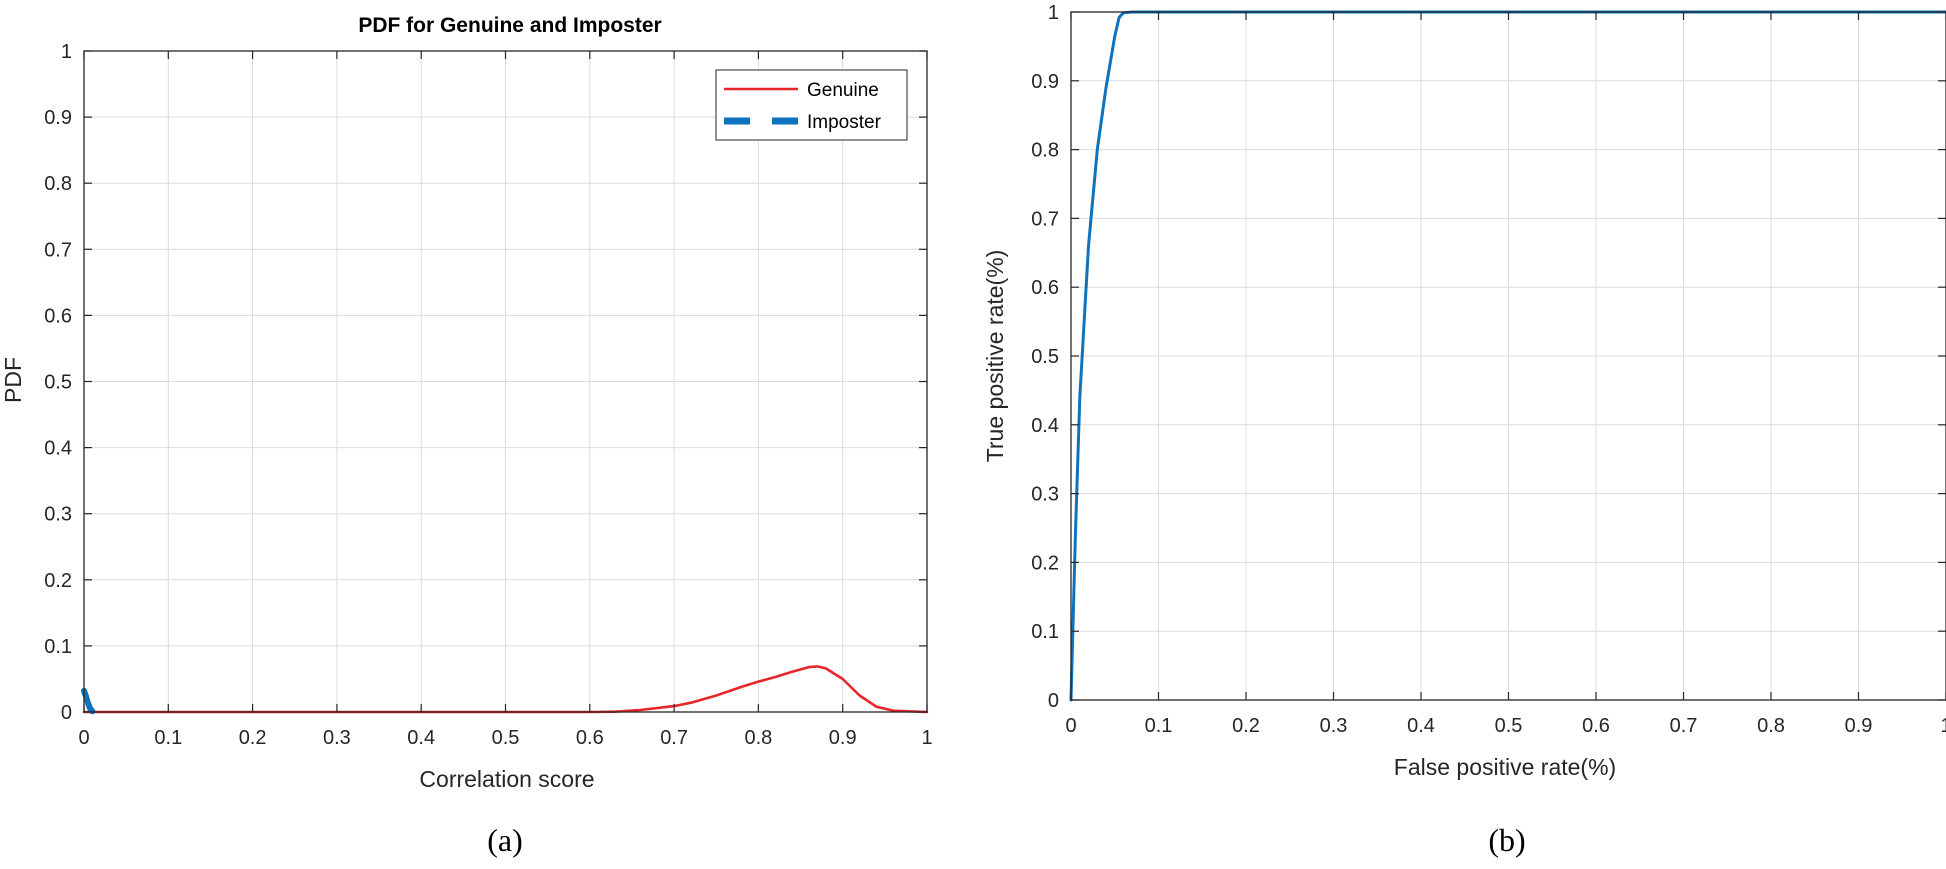 Image resolution: width=1946 pixels, height=869 pixels. I want to click on chart-b-y-axis-label: True positive rate(%), so click(995, 356).